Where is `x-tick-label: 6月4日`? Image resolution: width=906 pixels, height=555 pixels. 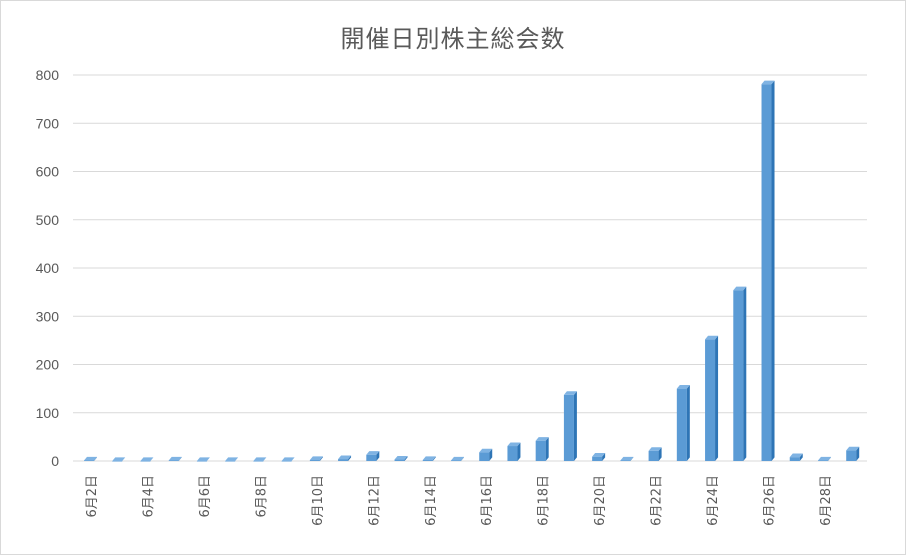
x-tick-label: 6月4日 is located at coordinates (148, 496).